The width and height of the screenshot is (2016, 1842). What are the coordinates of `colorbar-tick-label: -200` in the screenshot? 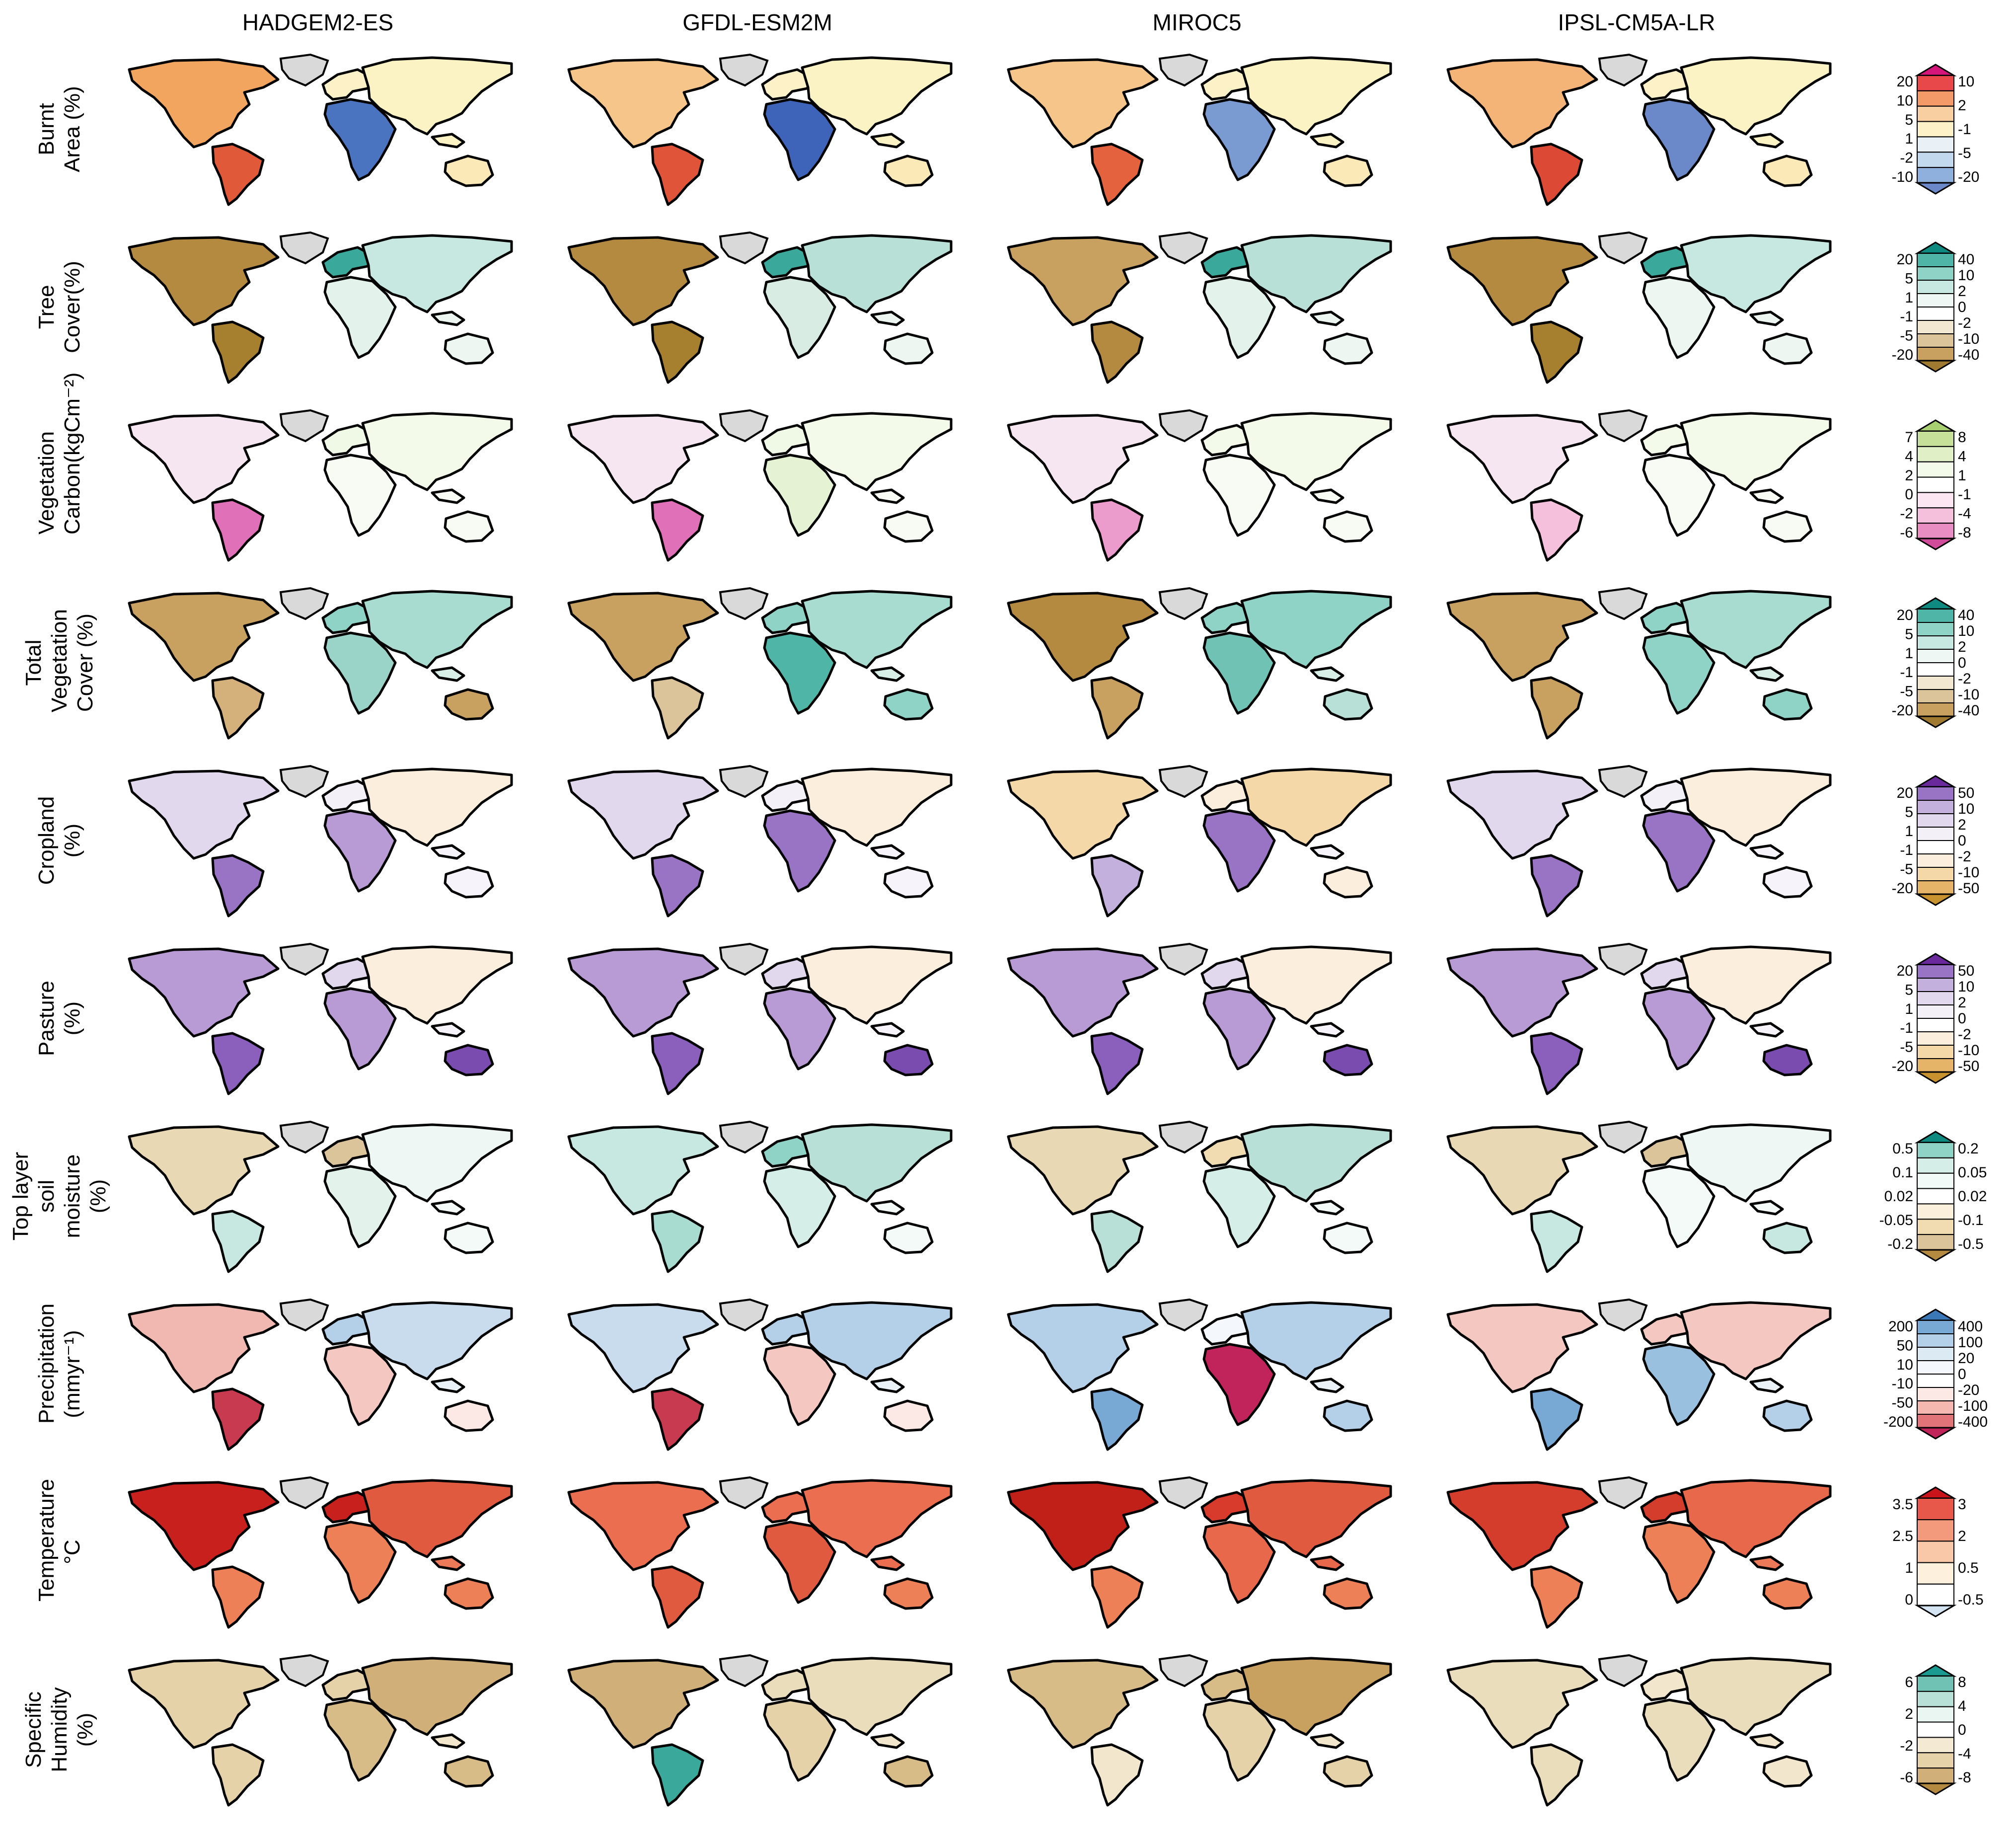 It's located at (1898, 1422).